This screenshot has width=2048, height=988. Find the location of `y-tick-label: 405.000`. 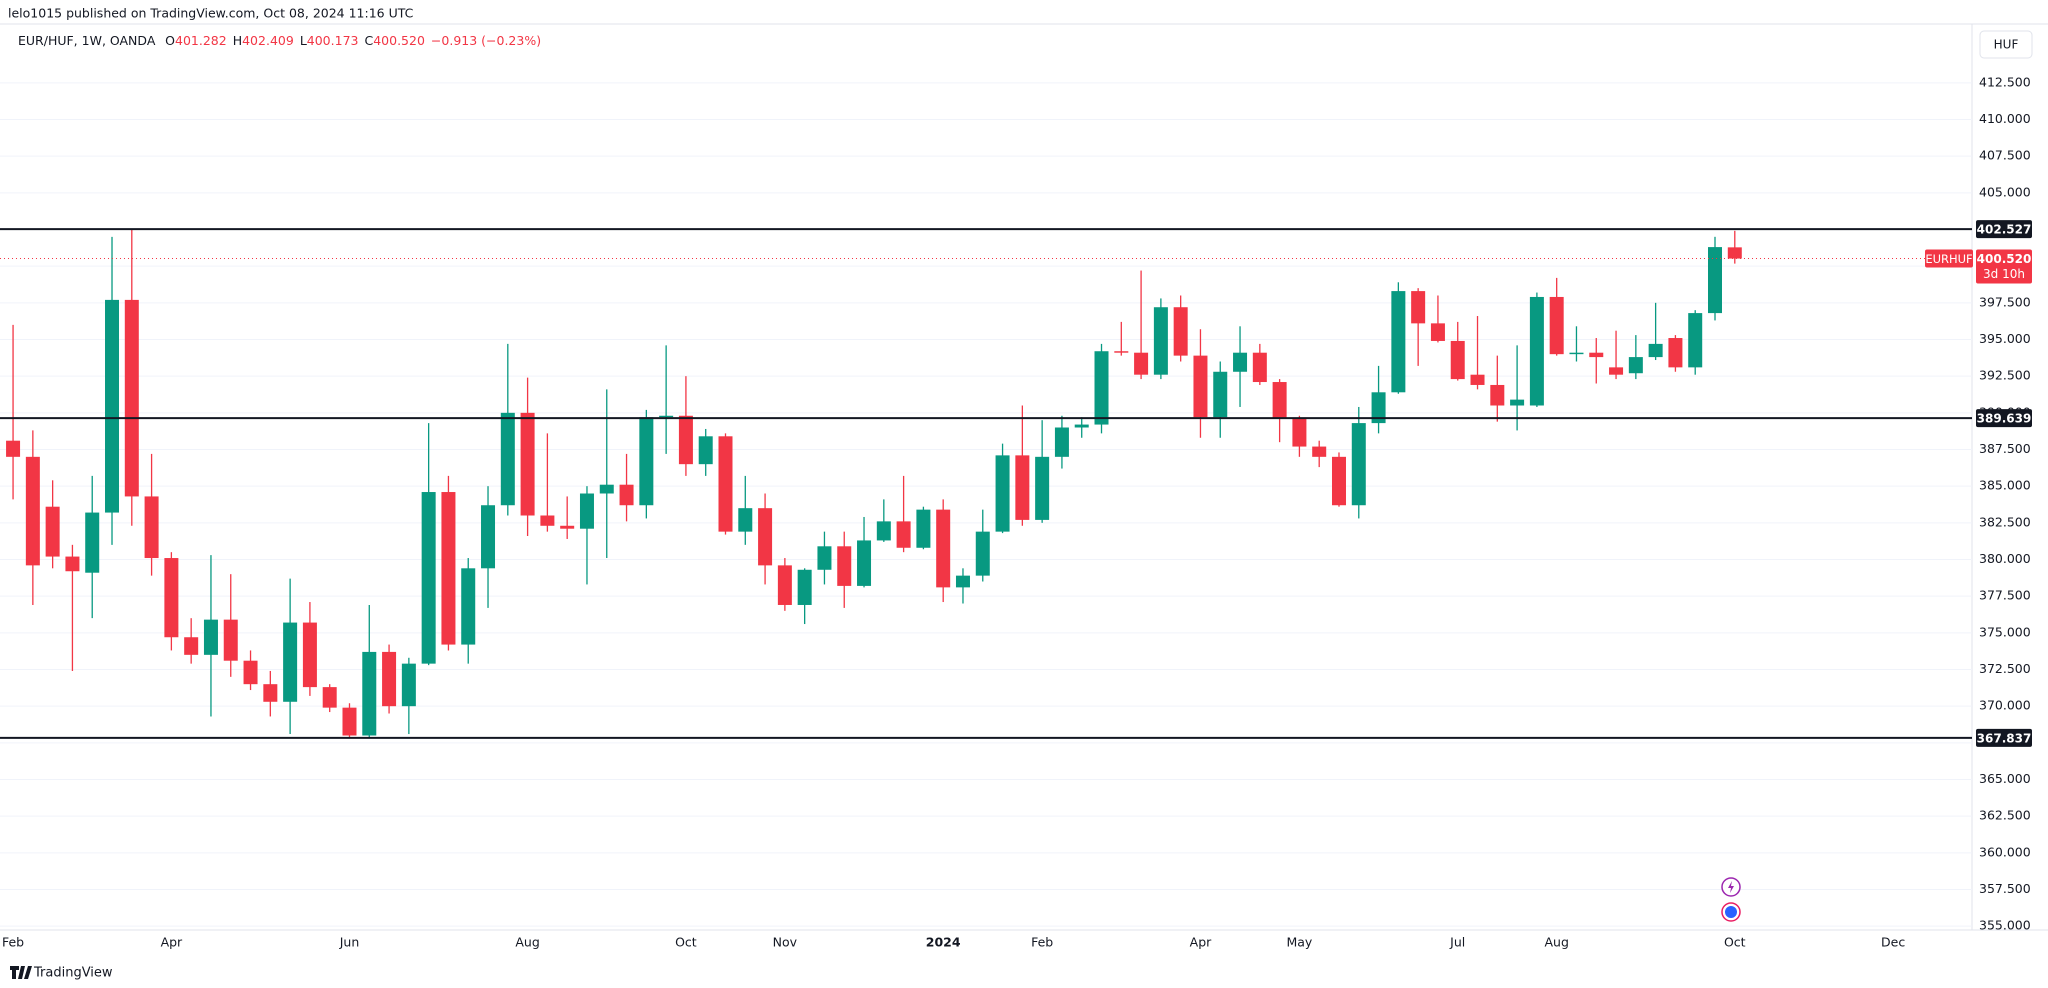

y-tick-label: 405.000 is located at coordinates (2005, 191).